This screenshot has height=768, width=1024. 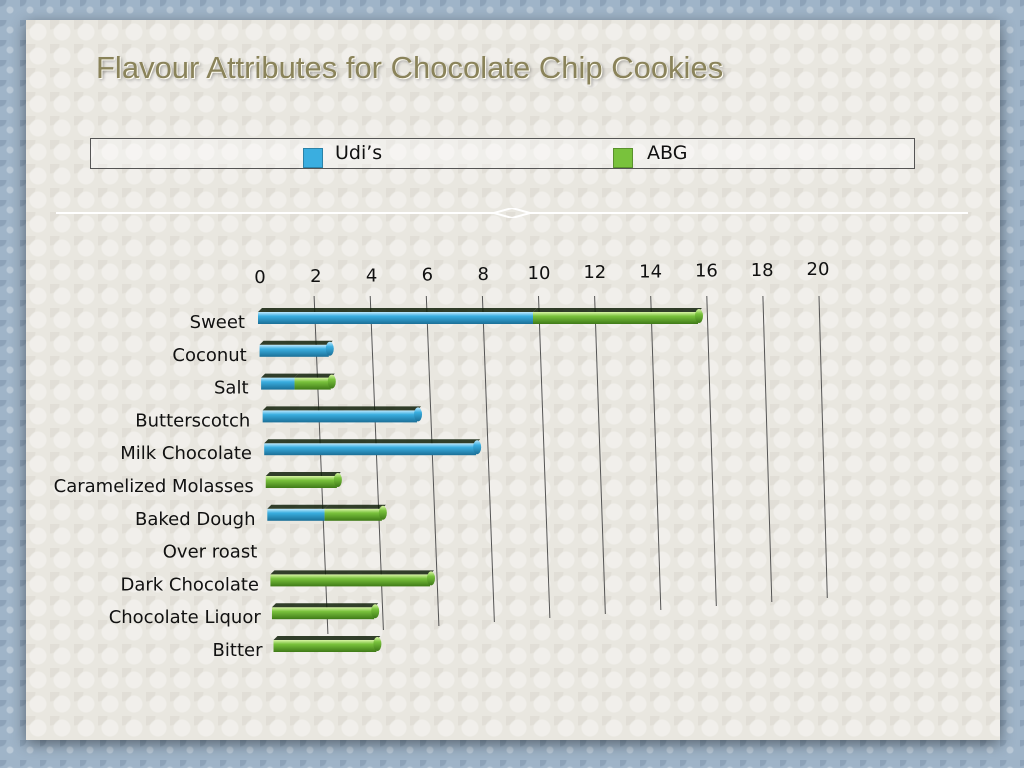 What do you see at coordinates (185, 617) in the screenshot?
I see `category-label: Chocolate Liquor` at bounding box center [185, 617].